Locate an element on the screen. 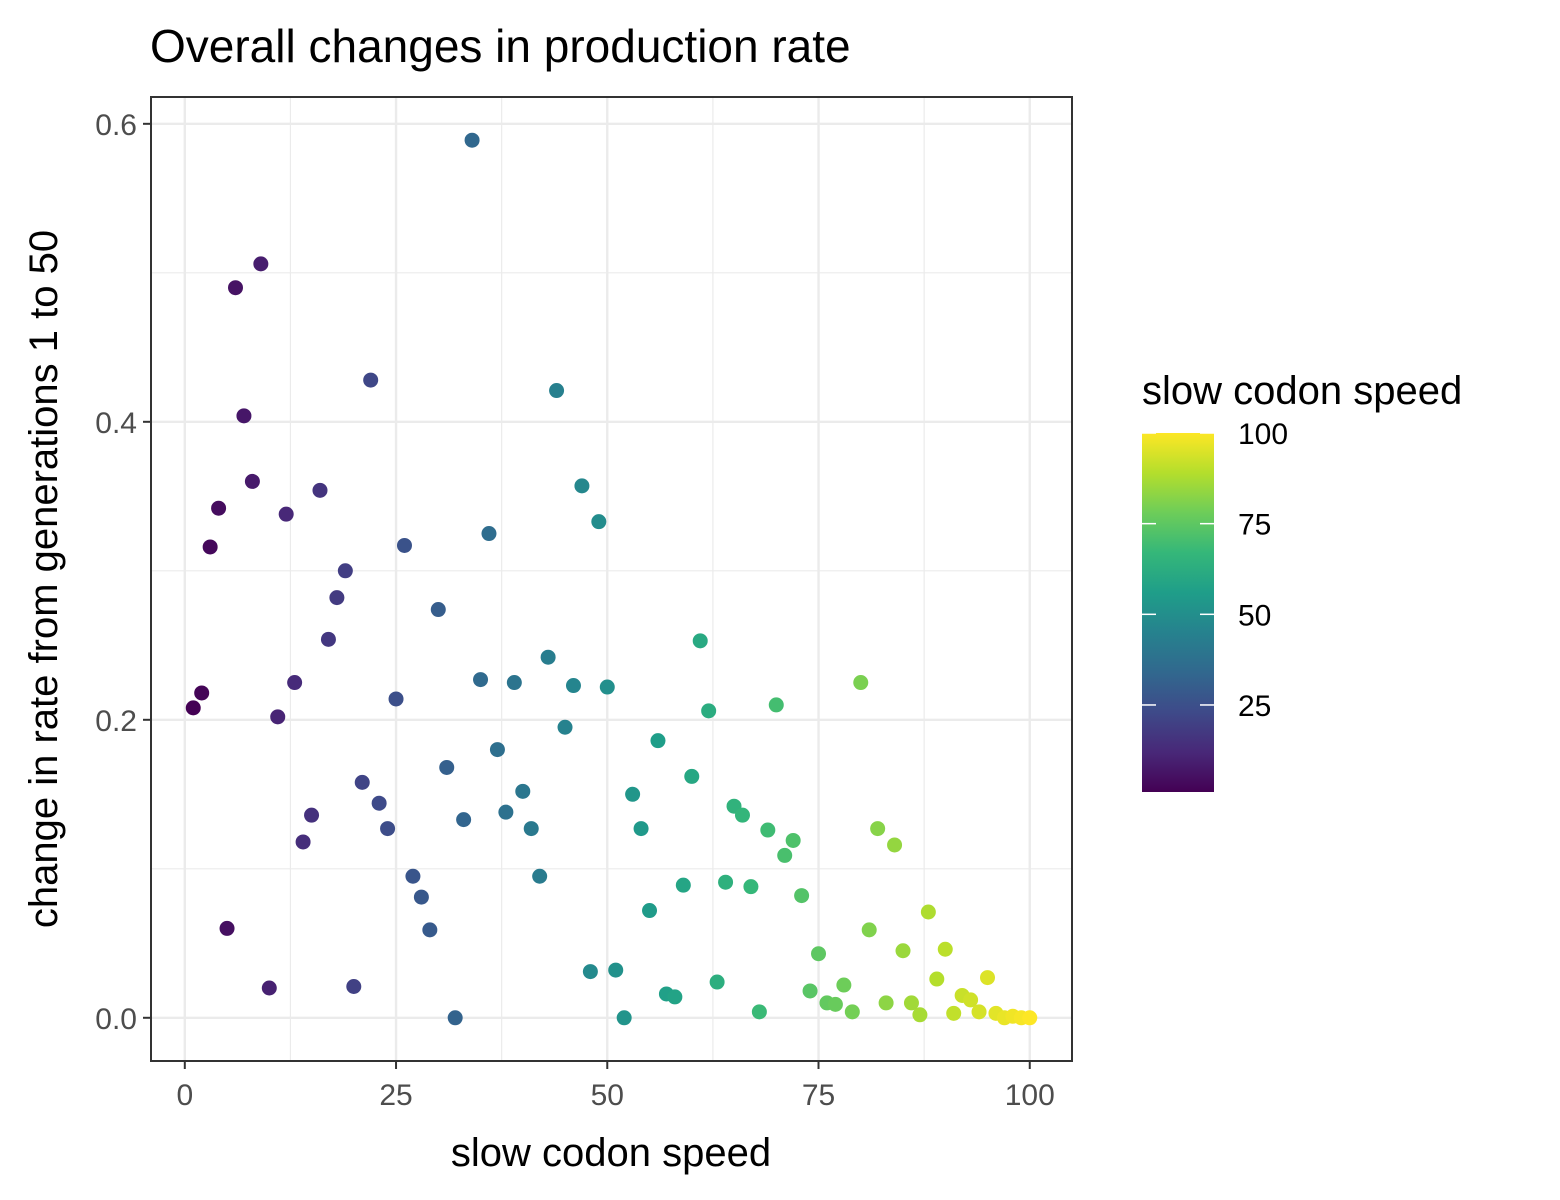  x-tick-label: 25 is located at coordinates (395, 1095).